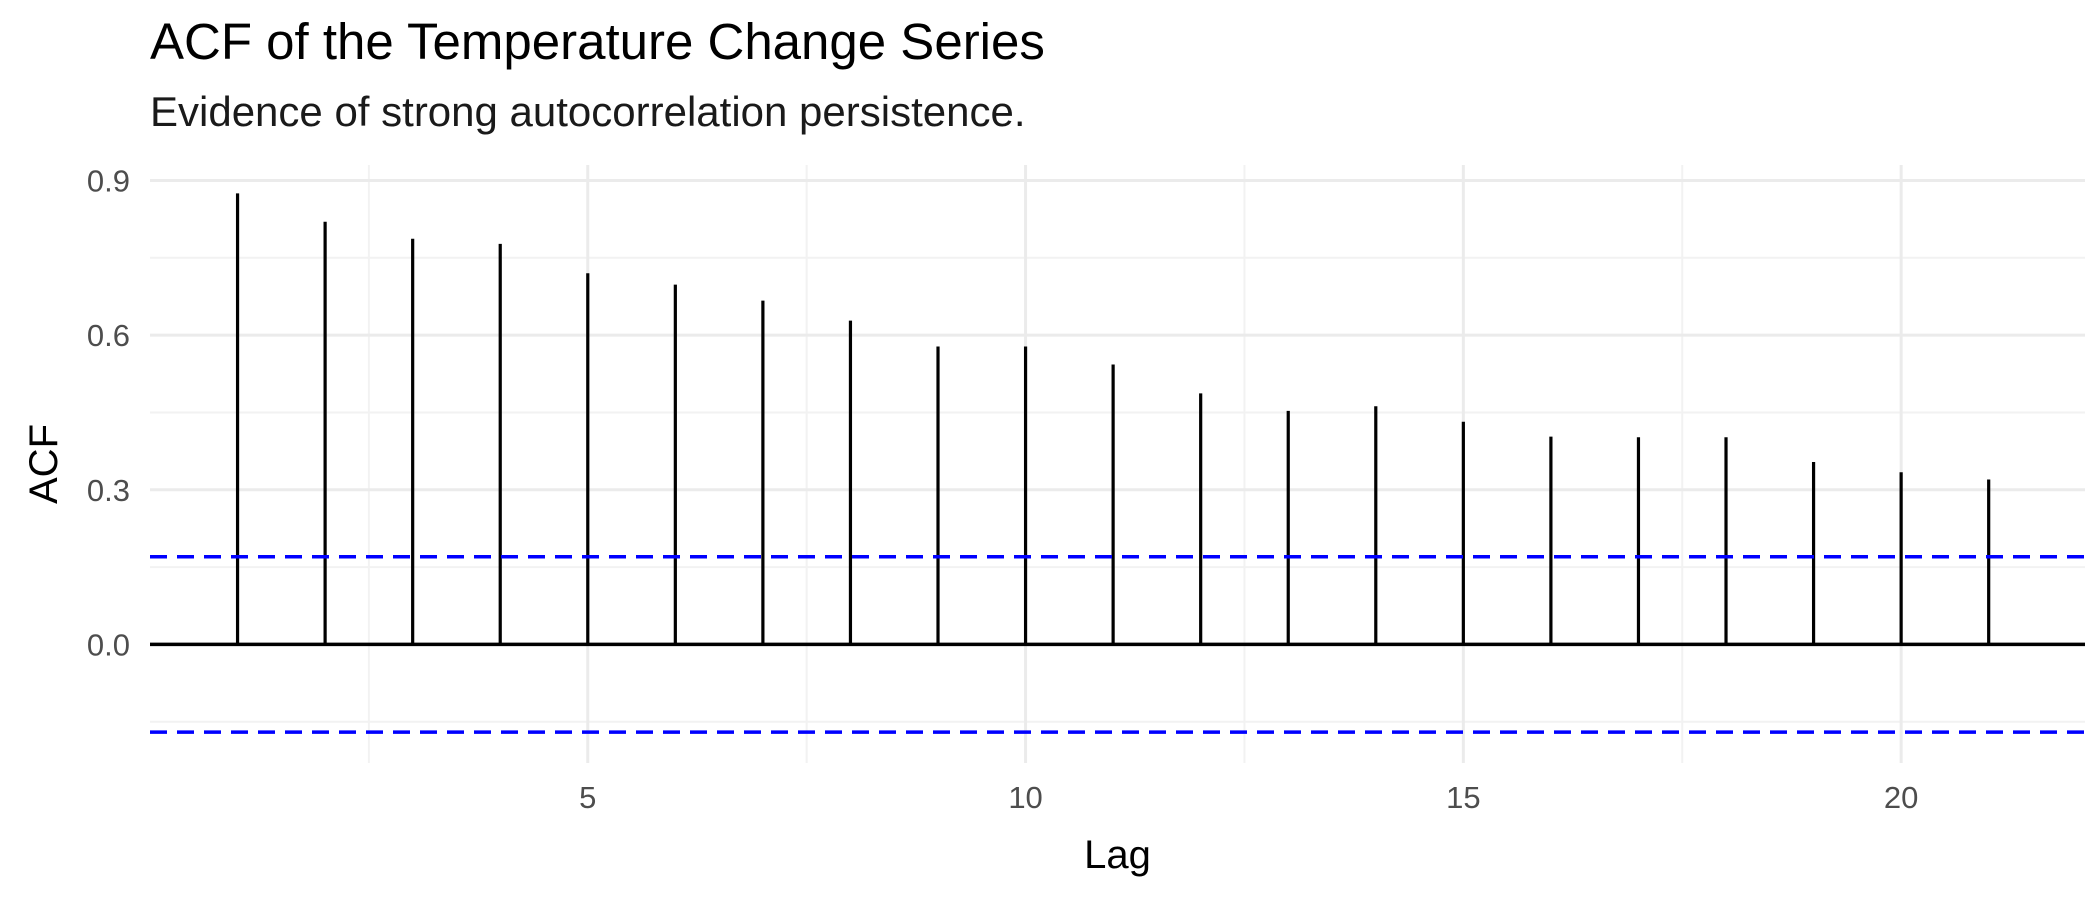  Describe the element at coordinates (1901, 797) in the screenshot. I see `x-tick-label: 20` at that location.